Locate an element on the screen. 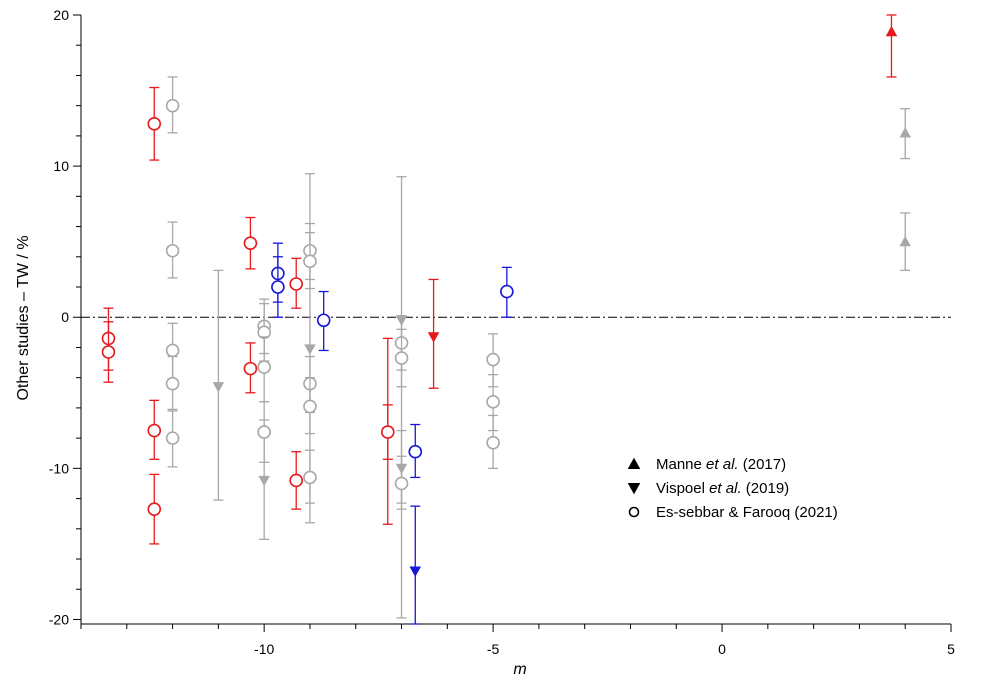 The image size is (996, 682). x-tick-label: 5 is located at coordinates (951, 649).